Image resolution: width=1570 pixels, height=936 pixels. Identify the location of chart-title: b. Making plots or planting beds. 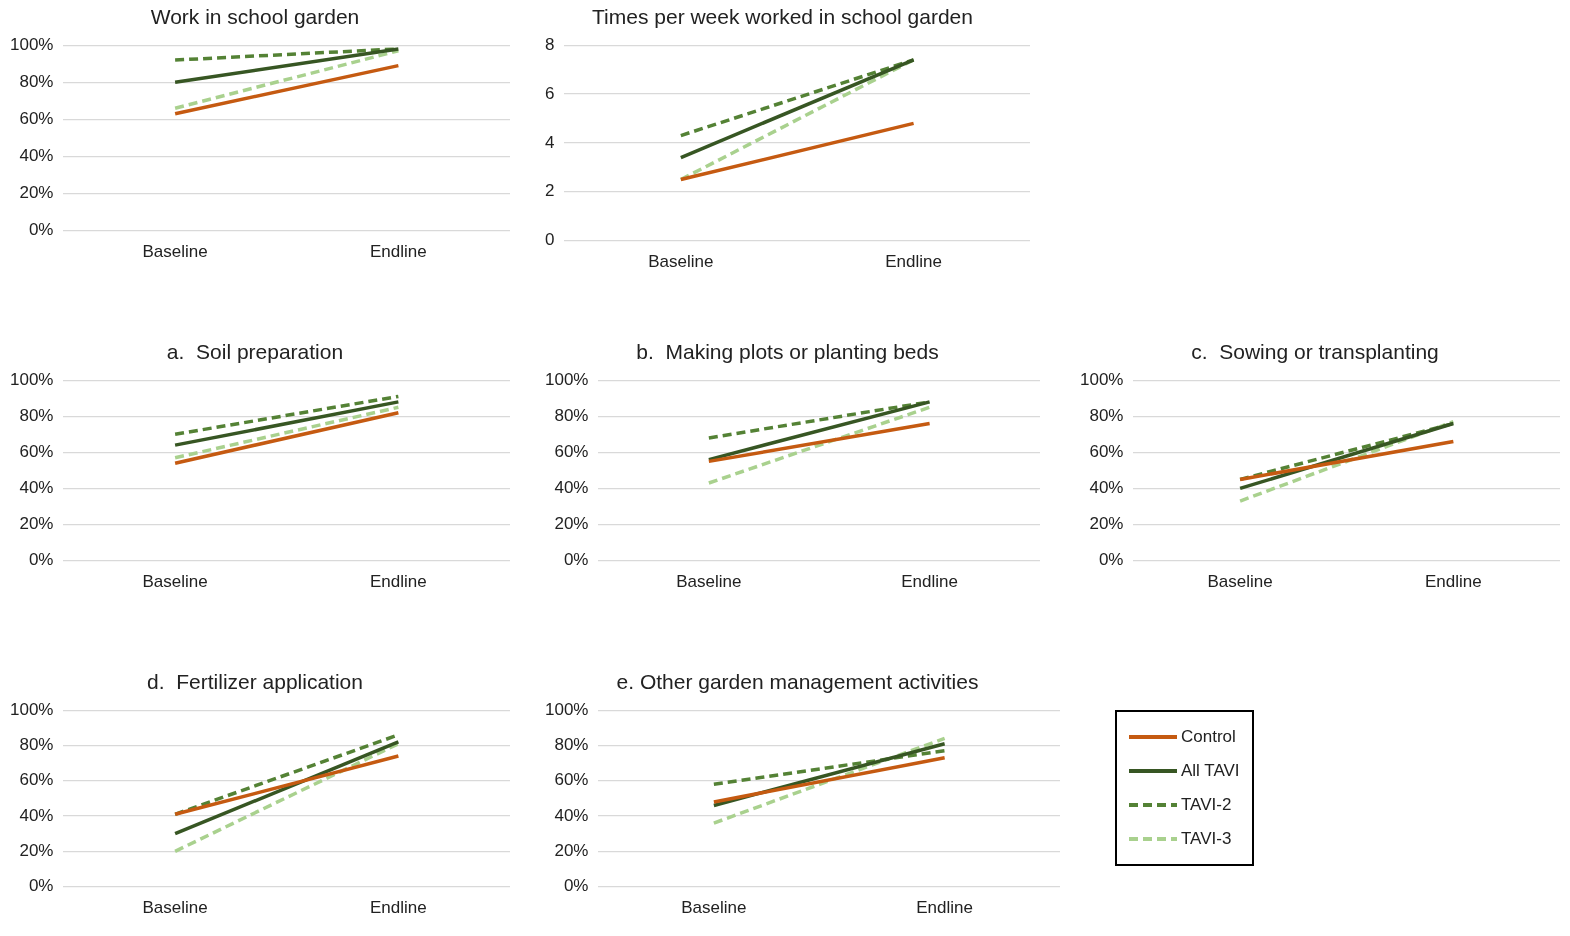
(787, 352).